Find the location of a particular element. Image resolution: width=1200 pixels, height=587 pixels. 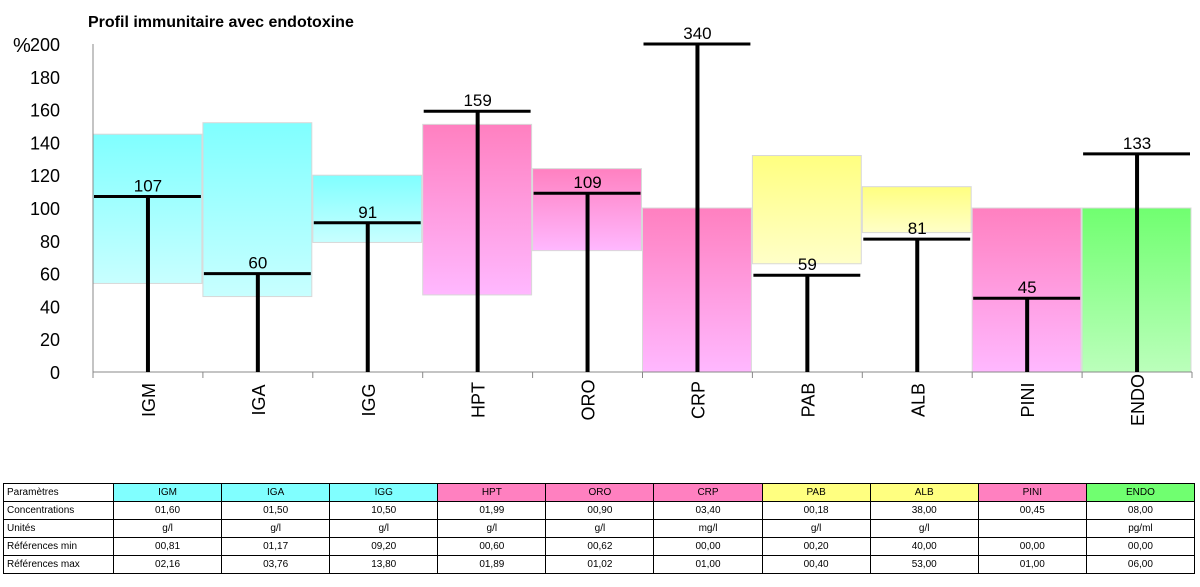

value-label-crp: 340 is located at coordinates (697, 33).